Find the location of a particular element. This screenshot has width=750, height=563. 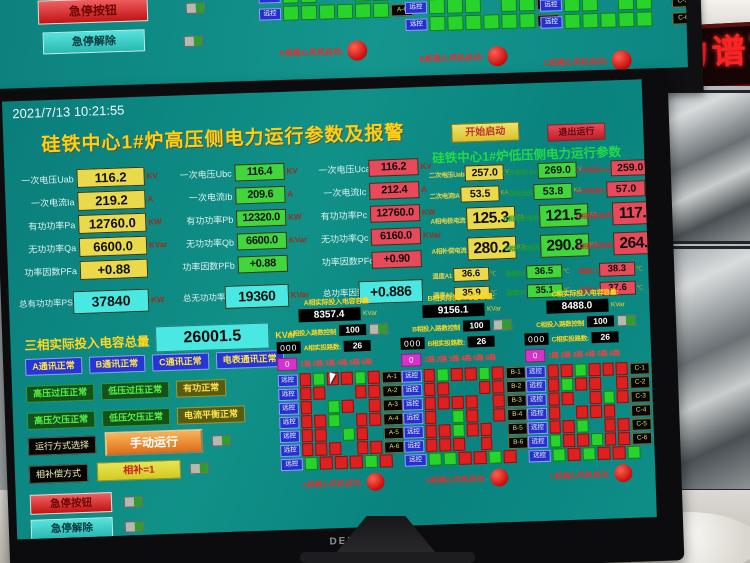

capacitor-grid: 远控 B-1 远控 B-2 远控 B-3 远控 B-4 远控 B-5 远控 B-6 远控 is located at coordinates (465, 416).